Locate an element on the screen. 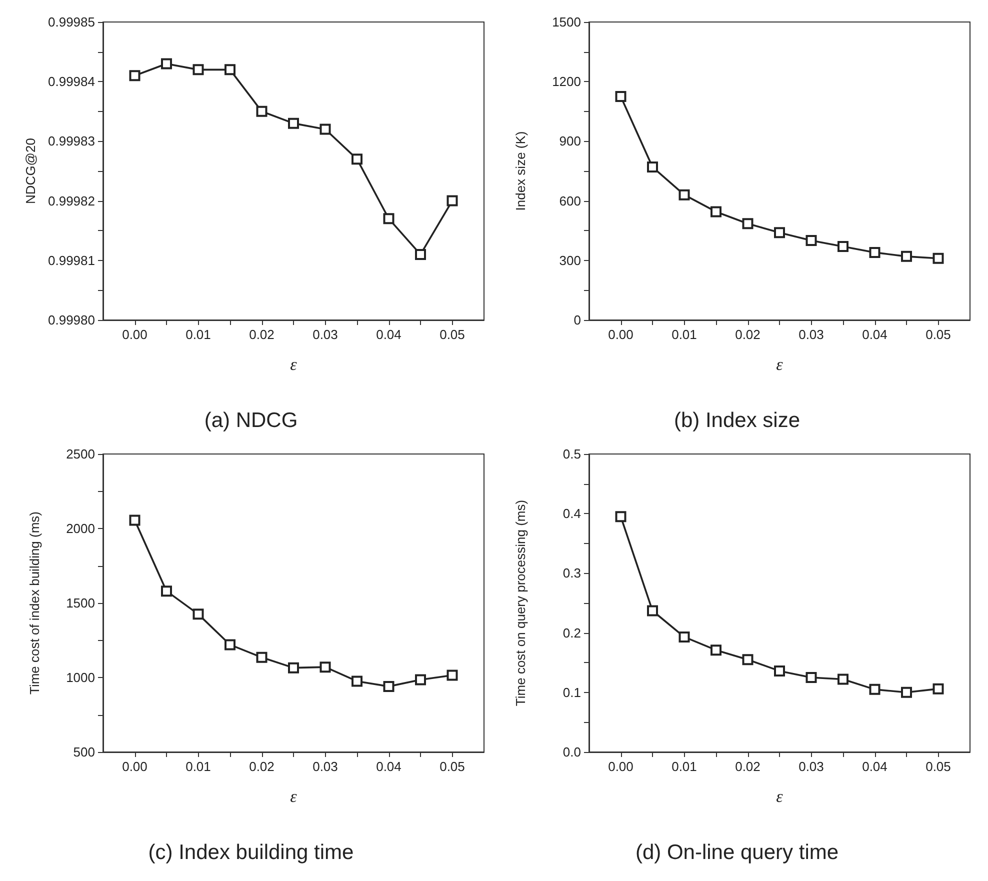 The width and height of the screenshot is (988, 881). y-tick-label: 0.99985 is located at coordinates (71, 22).